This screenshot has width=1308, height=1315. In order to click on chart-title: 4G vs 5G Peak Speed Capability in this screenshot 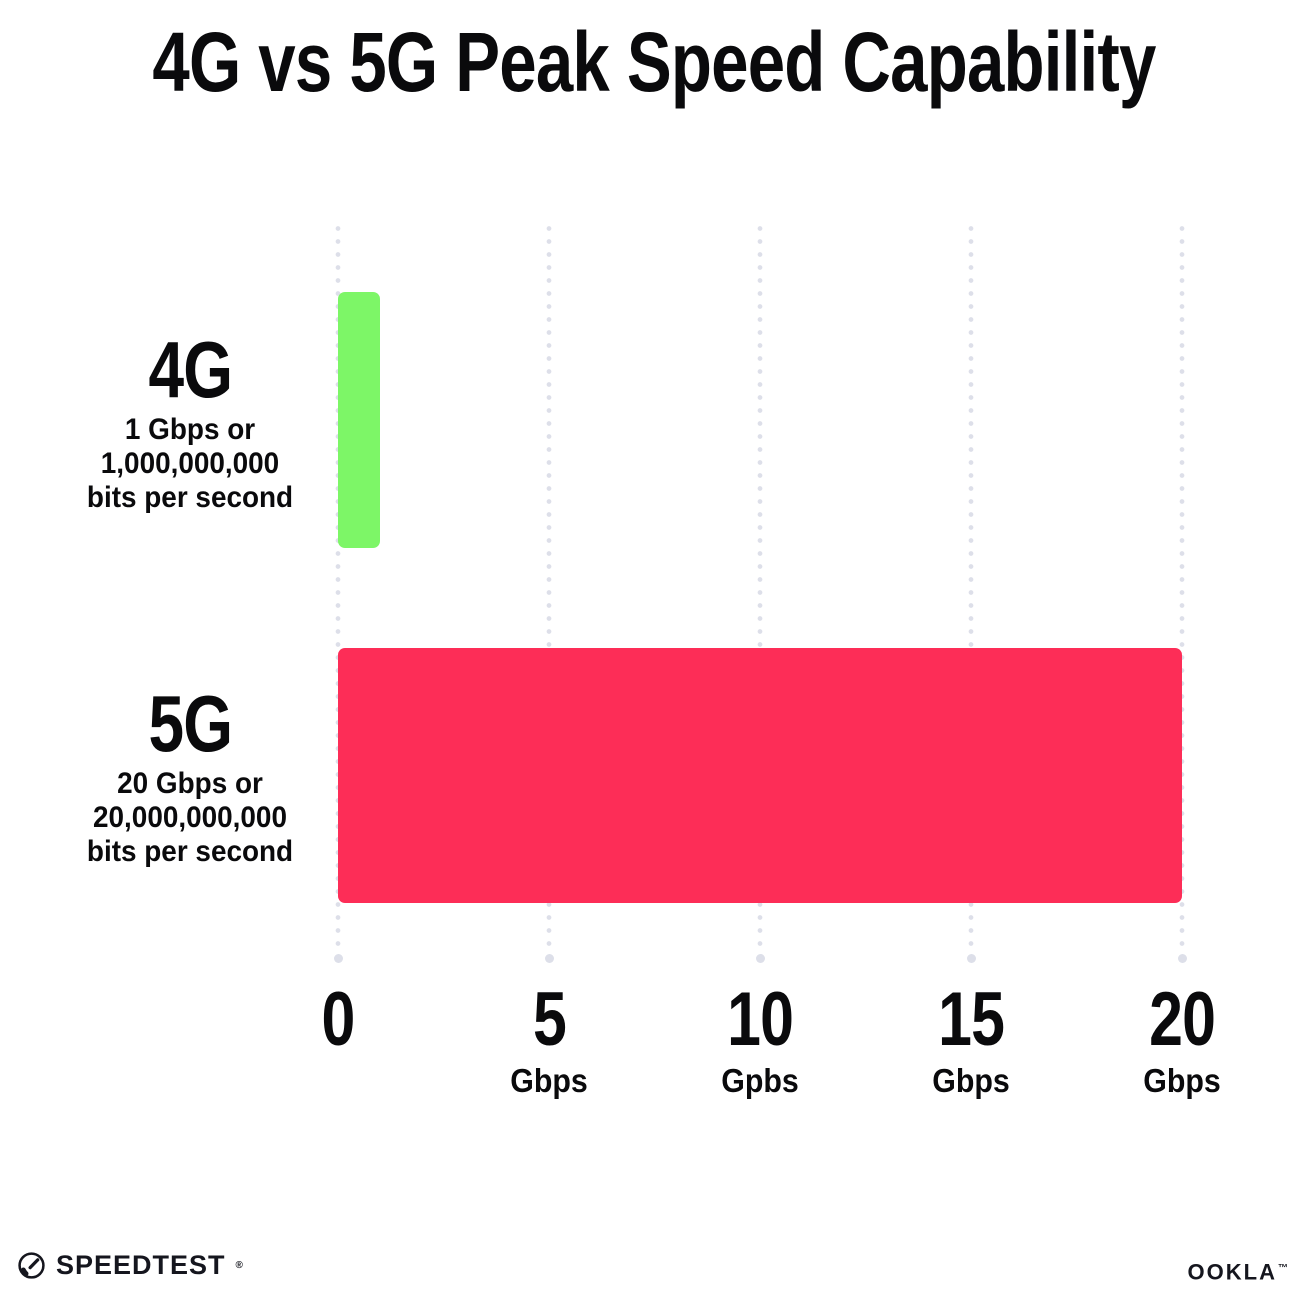, I will do `click(654, 62)`.